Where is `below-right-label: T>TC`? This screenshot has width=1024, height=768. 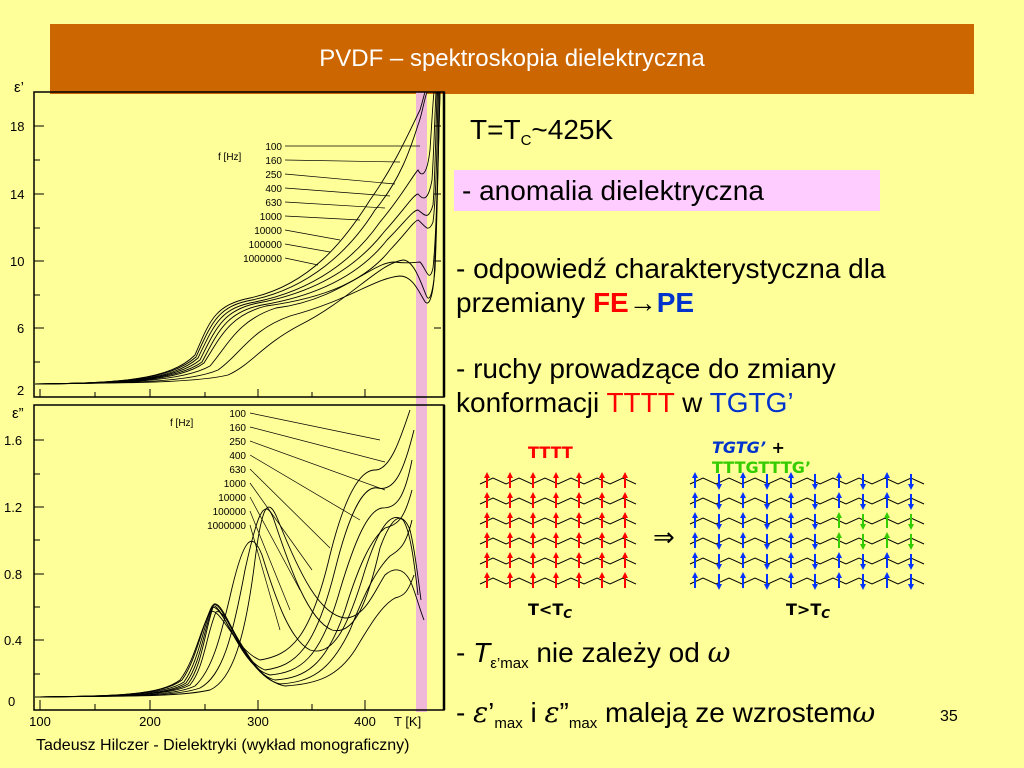 below-right-label: T>TC is located at coordinates (808, 610).